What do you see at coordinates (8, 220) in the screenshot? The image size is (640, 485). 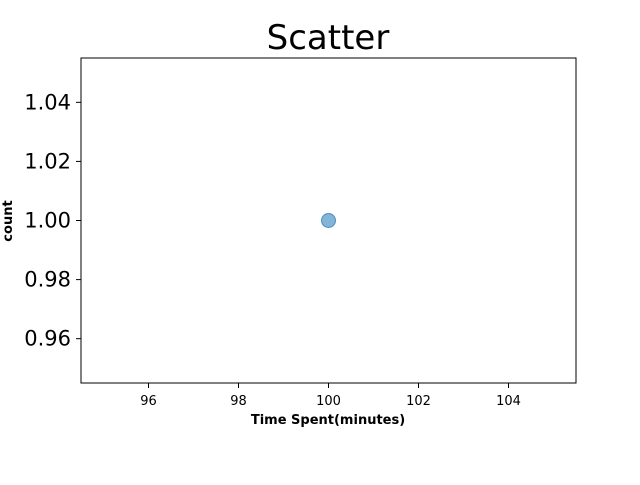 I see `y-axis-label: count` at bounding box center [8, 220].